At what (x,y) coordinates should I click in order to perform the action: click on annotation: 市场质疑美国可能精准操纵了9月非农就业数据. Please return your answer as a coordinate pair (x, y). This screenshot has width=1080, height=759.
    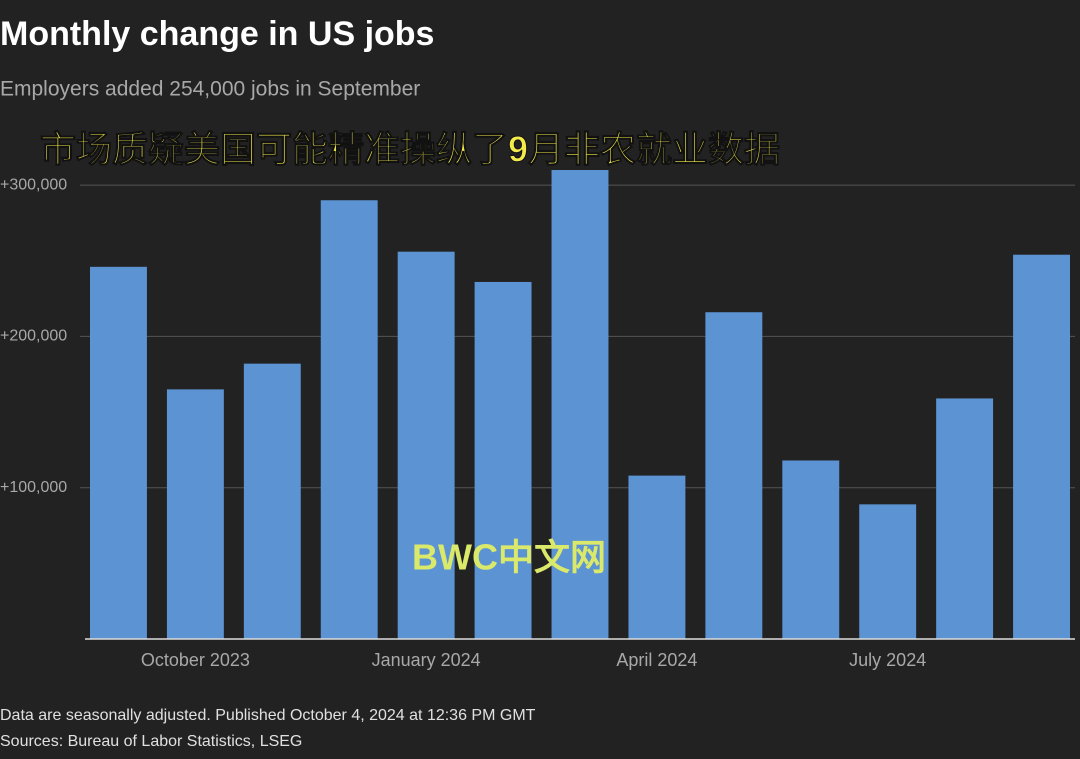
    Looking at the image, I should click on (410, 149).